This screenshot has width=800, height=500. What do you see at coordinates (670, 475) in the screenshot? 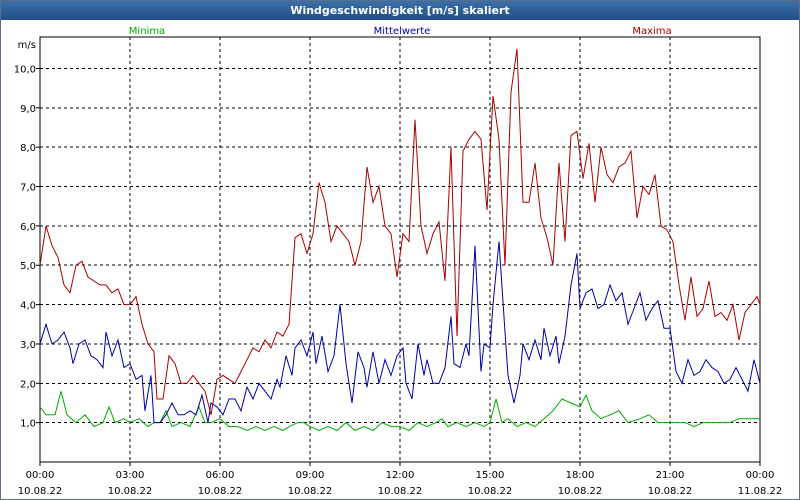
I see `x-tick-time: 21:00` at bounding box center [670, 475].